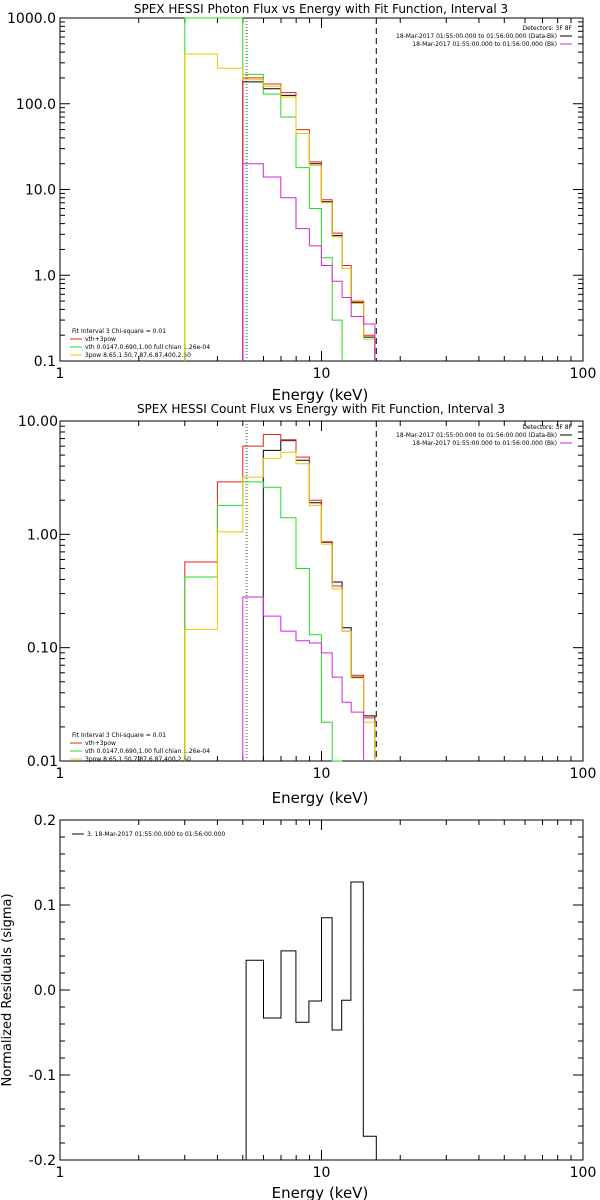 This screenshot has width=600, height=1200. What do you see at coordinates (42, 762) in the screenshot?
I see `y-tick-label: 0.01` at bounding box center [42, 762].